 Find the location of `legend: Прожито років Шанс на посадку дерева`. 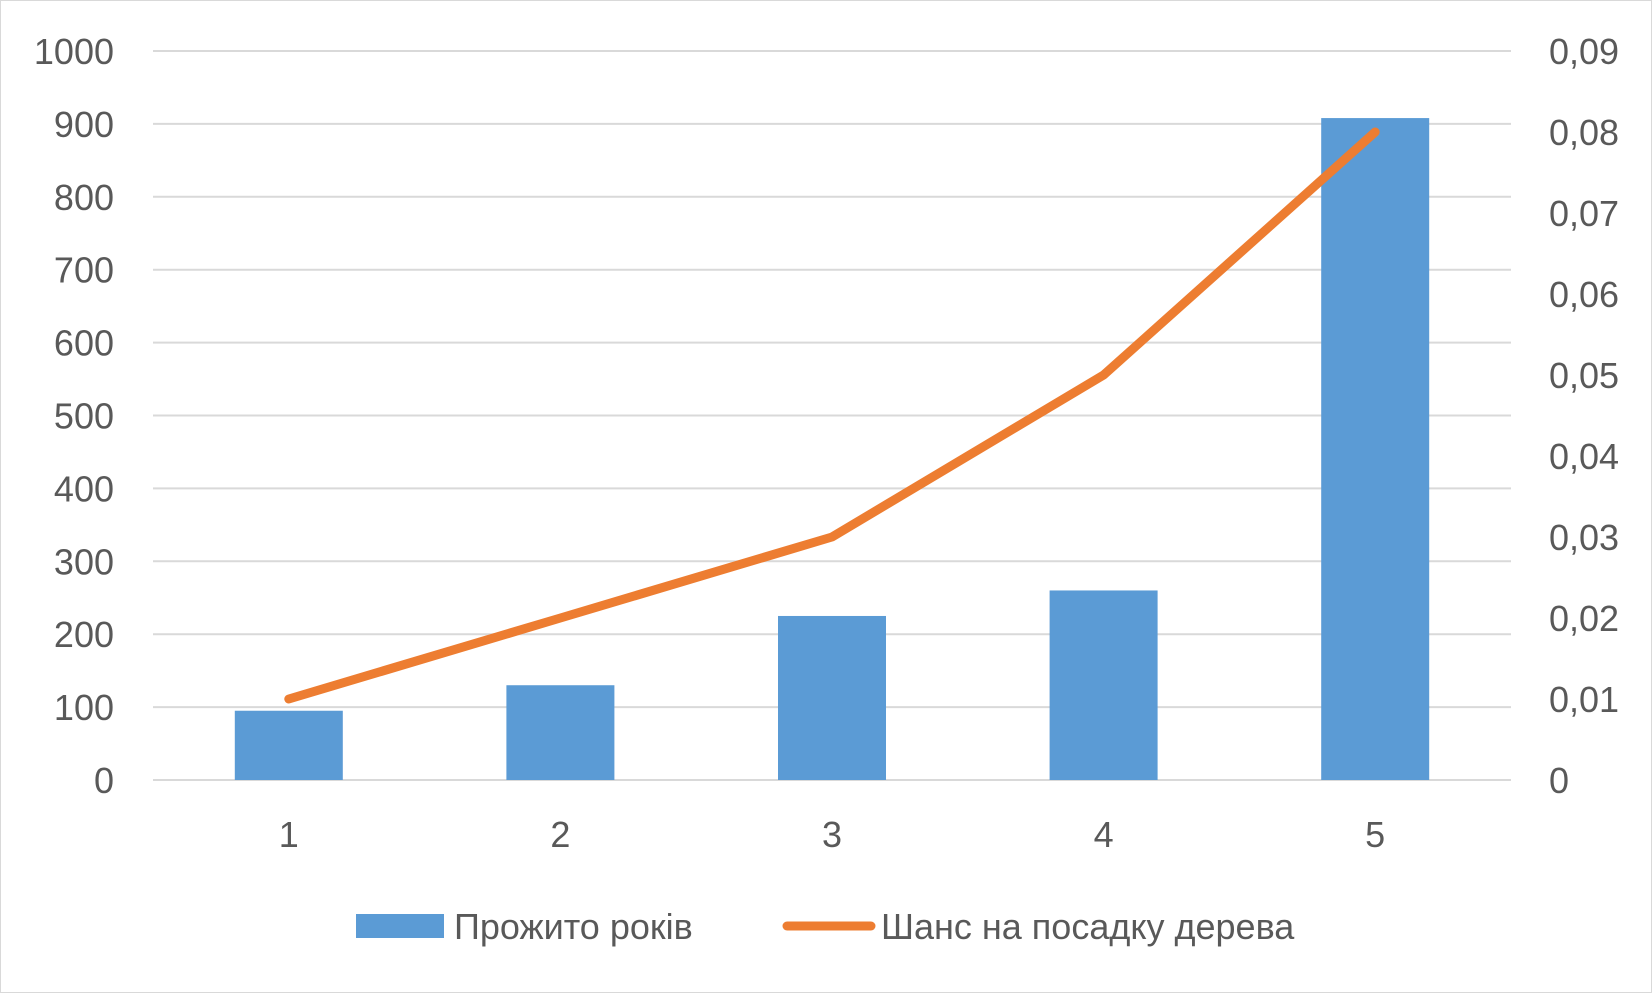

legend: Прожито років Шанс на посадку дерева is located at coordinates (825, 926).